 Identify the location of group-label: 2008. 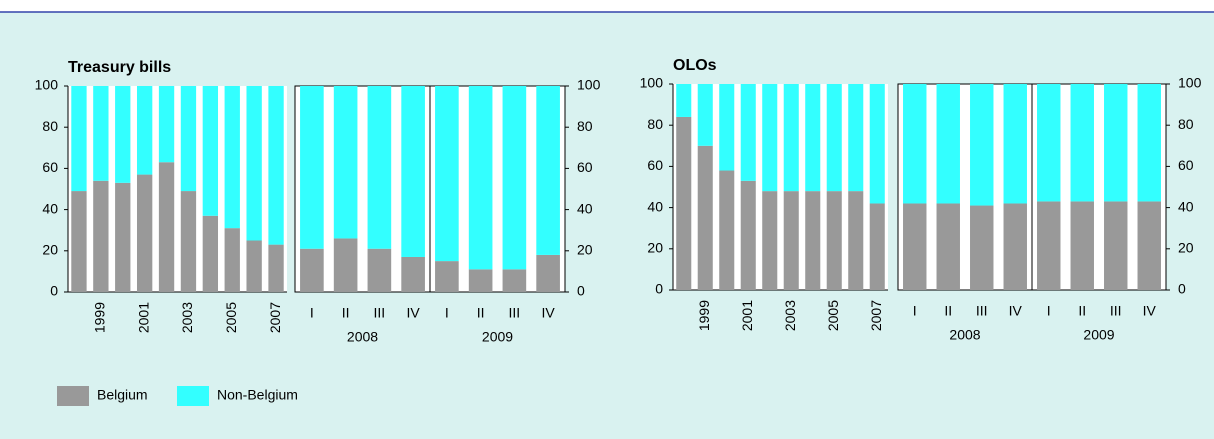
(964, 335).